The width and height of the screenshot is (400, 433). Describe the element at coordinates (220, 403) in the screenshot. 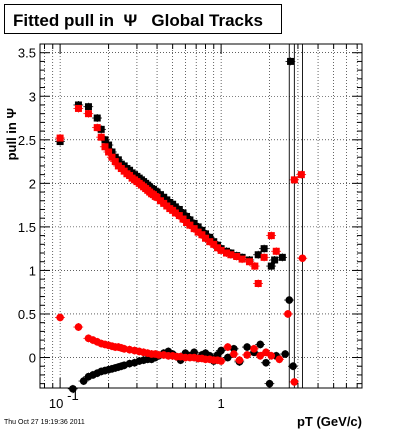

I see `x-tick-label: 1` at that location.